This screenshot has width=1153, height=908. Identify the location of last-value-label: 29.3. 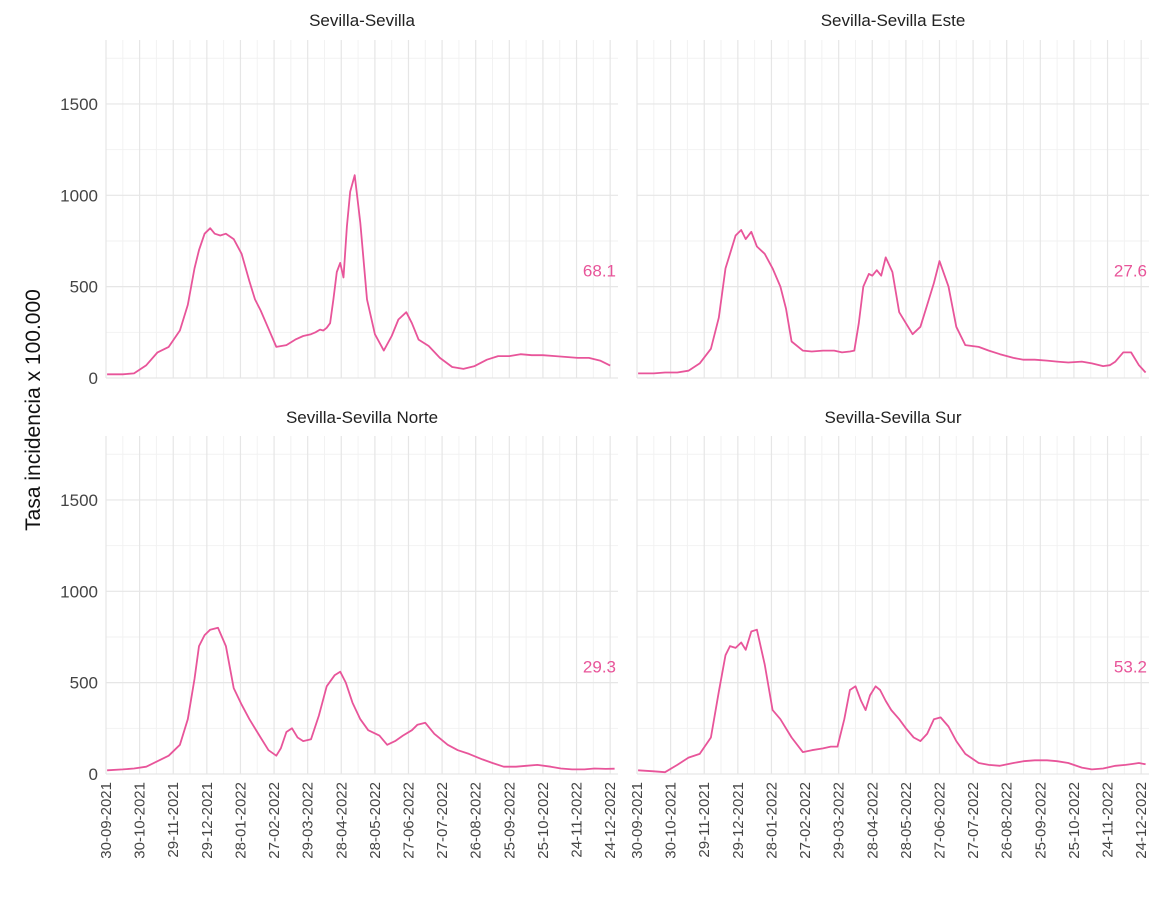
(599, 666).